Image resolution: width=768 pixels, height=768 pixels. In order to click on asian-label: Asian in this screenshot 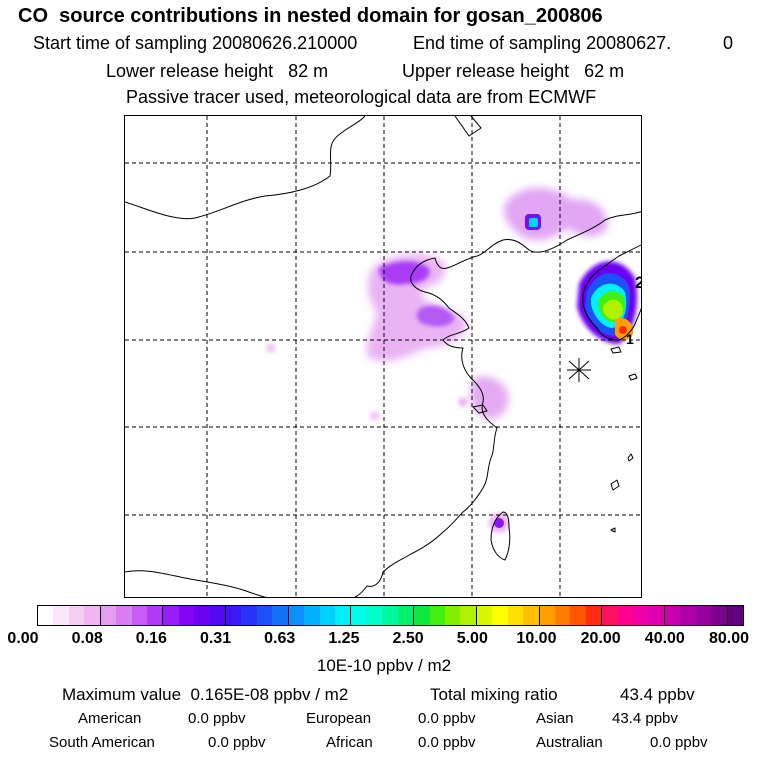, I will do `click(555, 718)`.